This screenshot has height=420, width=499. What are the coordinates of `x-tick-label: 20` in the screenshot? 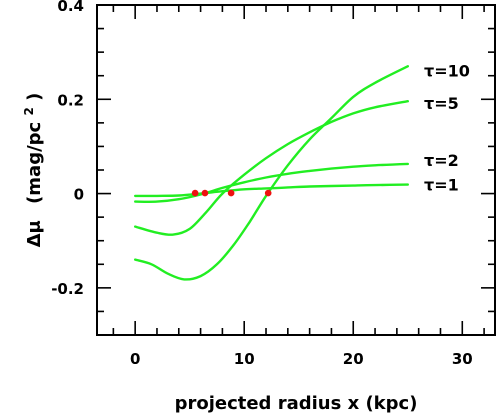 It's located at (353, 359).